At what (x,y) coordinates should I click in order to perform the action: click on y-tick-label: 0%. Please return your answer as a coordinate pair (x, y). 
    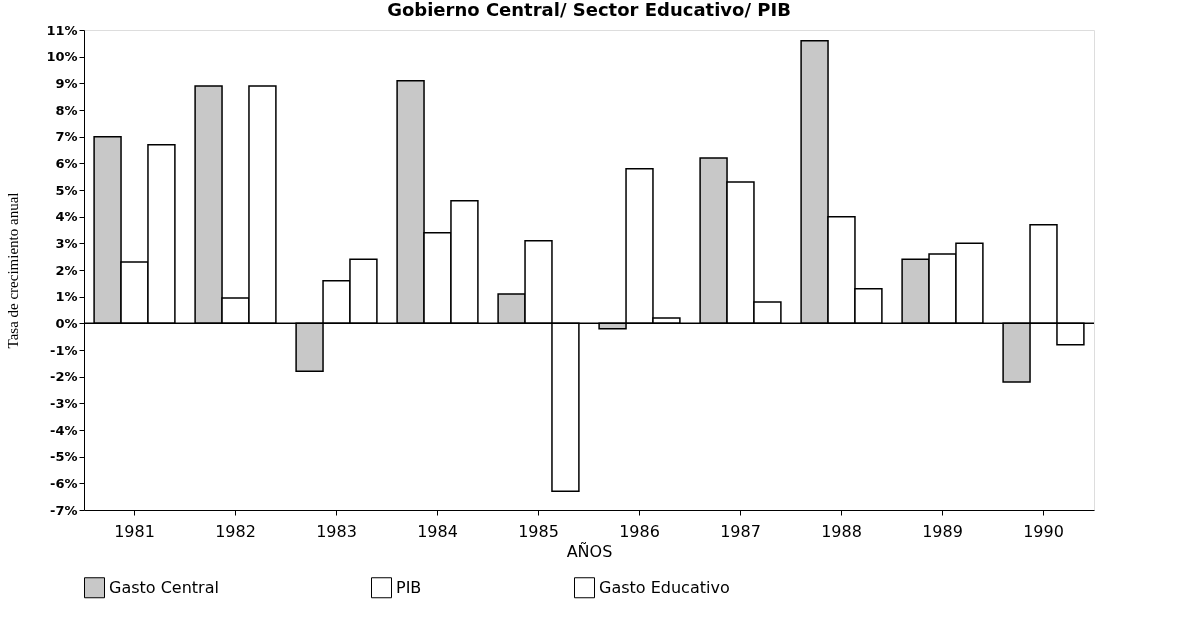
    Looking at the image, I should click on (66, 323).